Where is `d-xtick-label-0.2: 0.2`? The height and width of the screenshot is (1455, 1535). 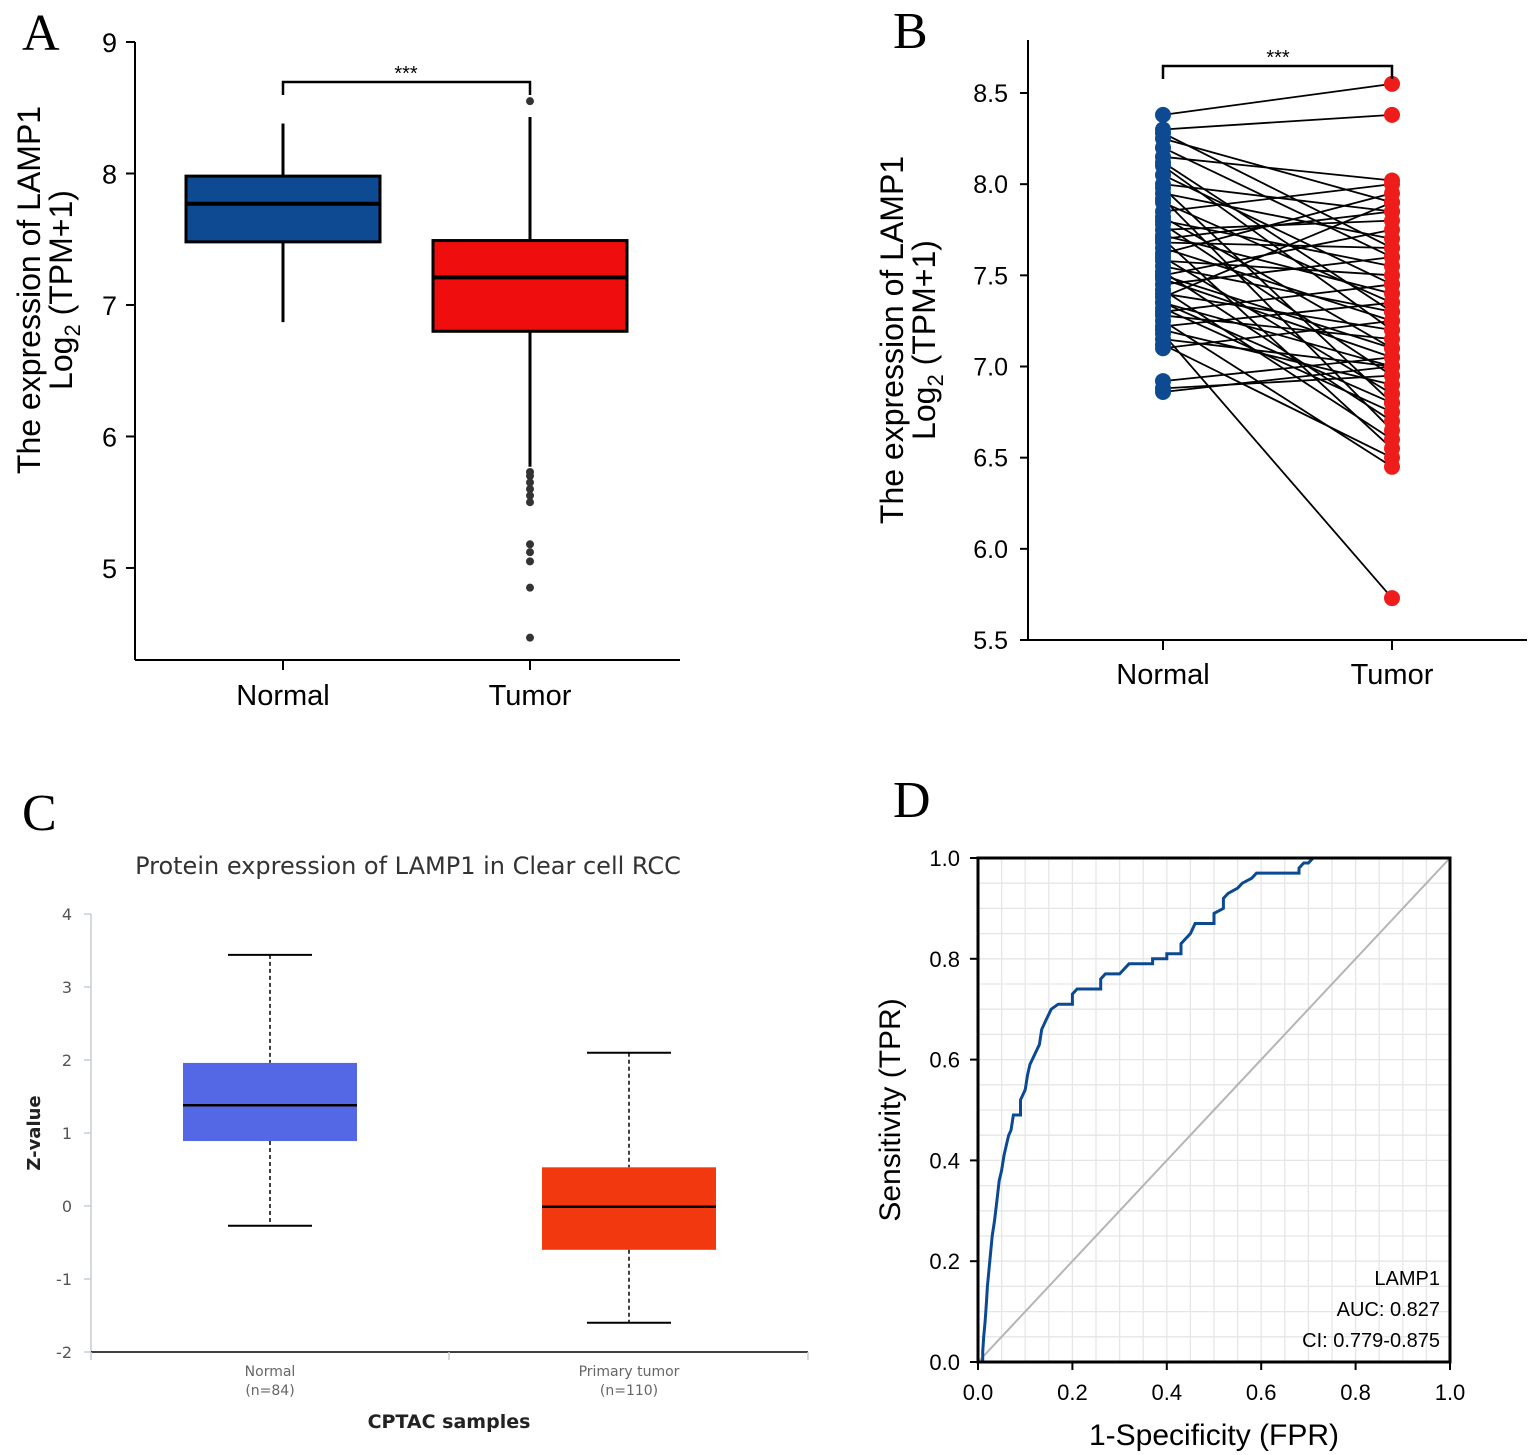 d-xtick-label-0.2: 0.2 is located at coordinates (1072, 1392).